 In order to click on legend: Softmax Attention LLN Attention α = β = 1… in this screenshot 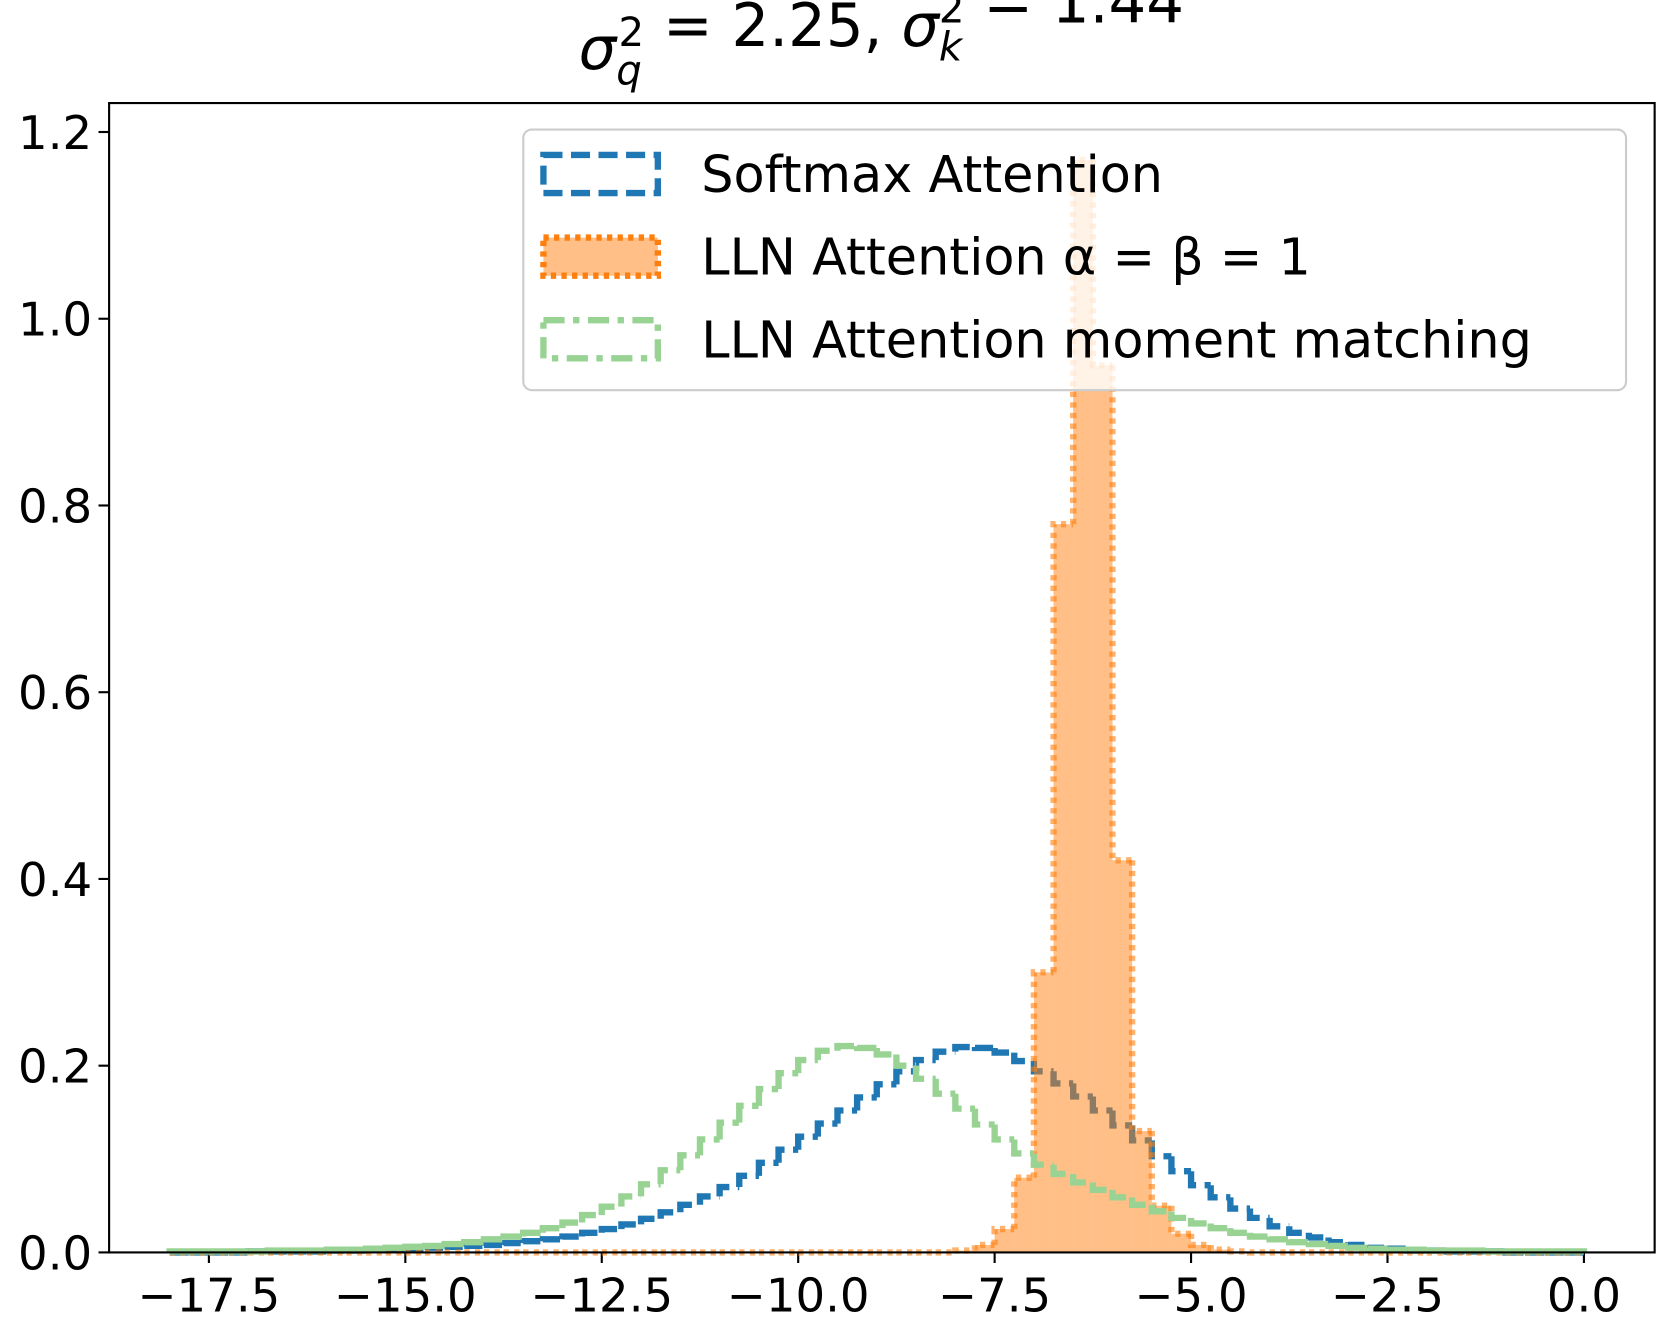, I will do `click(1075, 260)`.